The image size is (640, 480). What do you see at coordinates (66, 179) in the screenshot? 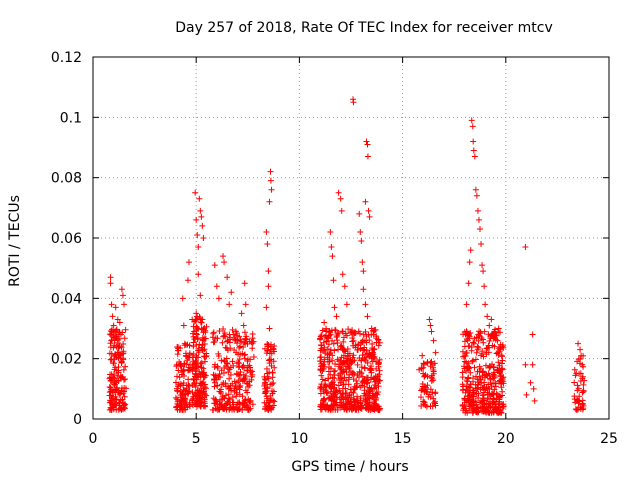
I see `y-tick-label: 0.08` at bounding box center [66, 179].